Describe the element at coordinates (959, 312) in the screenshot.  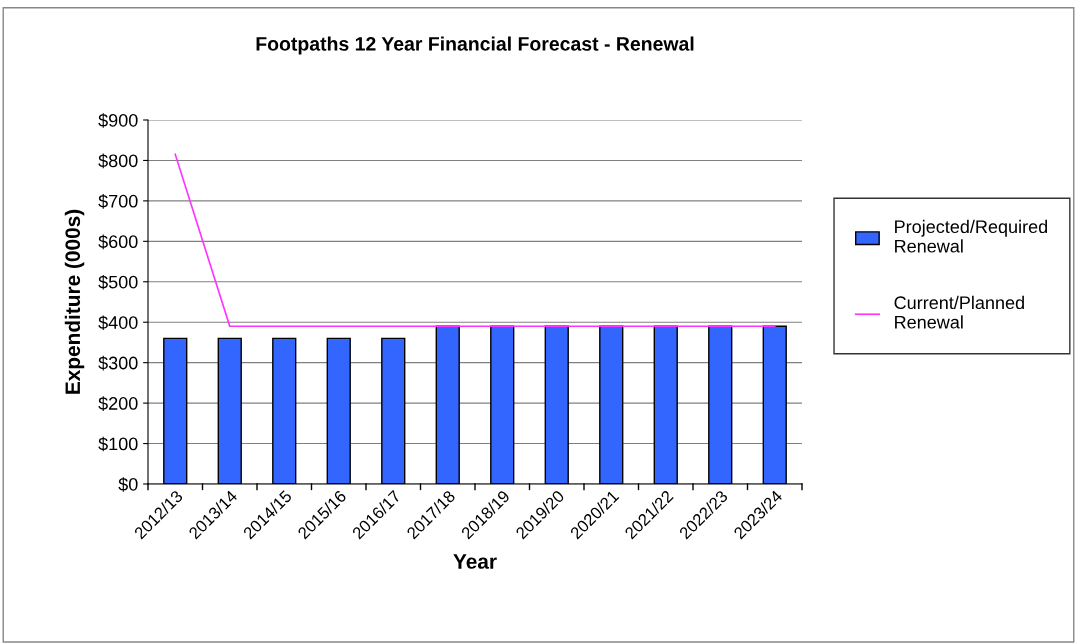
I see `legend-label: Current/Planned Renewal` at that location.